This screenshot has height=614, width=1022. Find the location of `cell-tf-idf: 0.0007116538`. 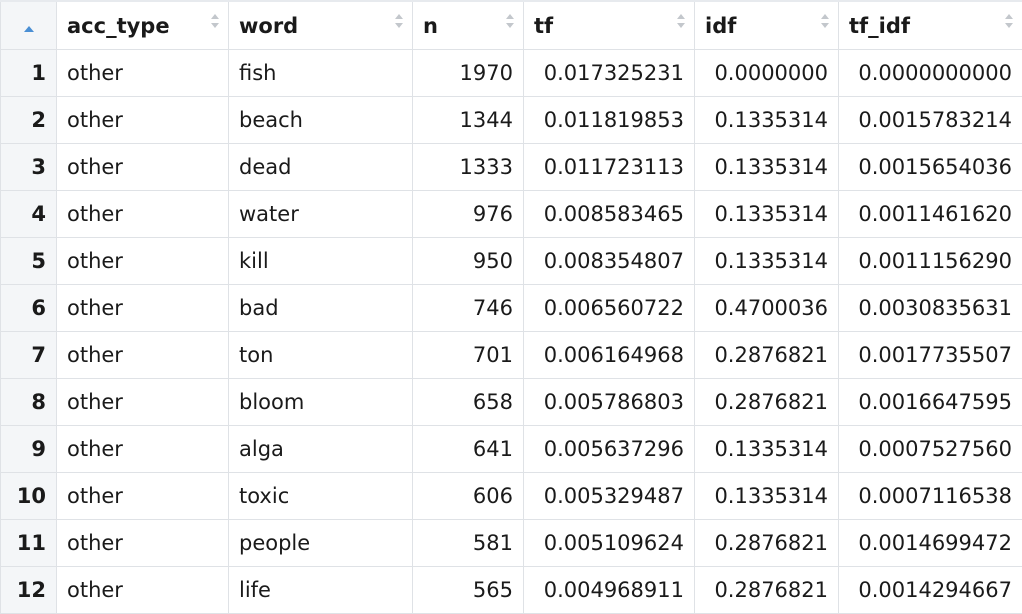

cell-tf-idf: 0.0007116538 is located at coordinates (930, 496).